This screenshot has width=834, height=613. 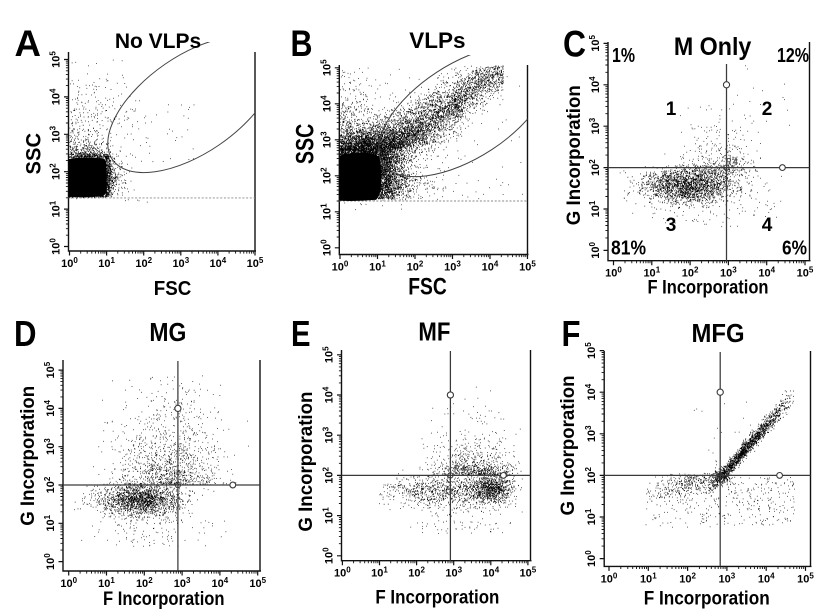 What do you see at coordinates (671, 109) in the screenshot?
I see `svg-text: 1` at bounding box center [671, 109].